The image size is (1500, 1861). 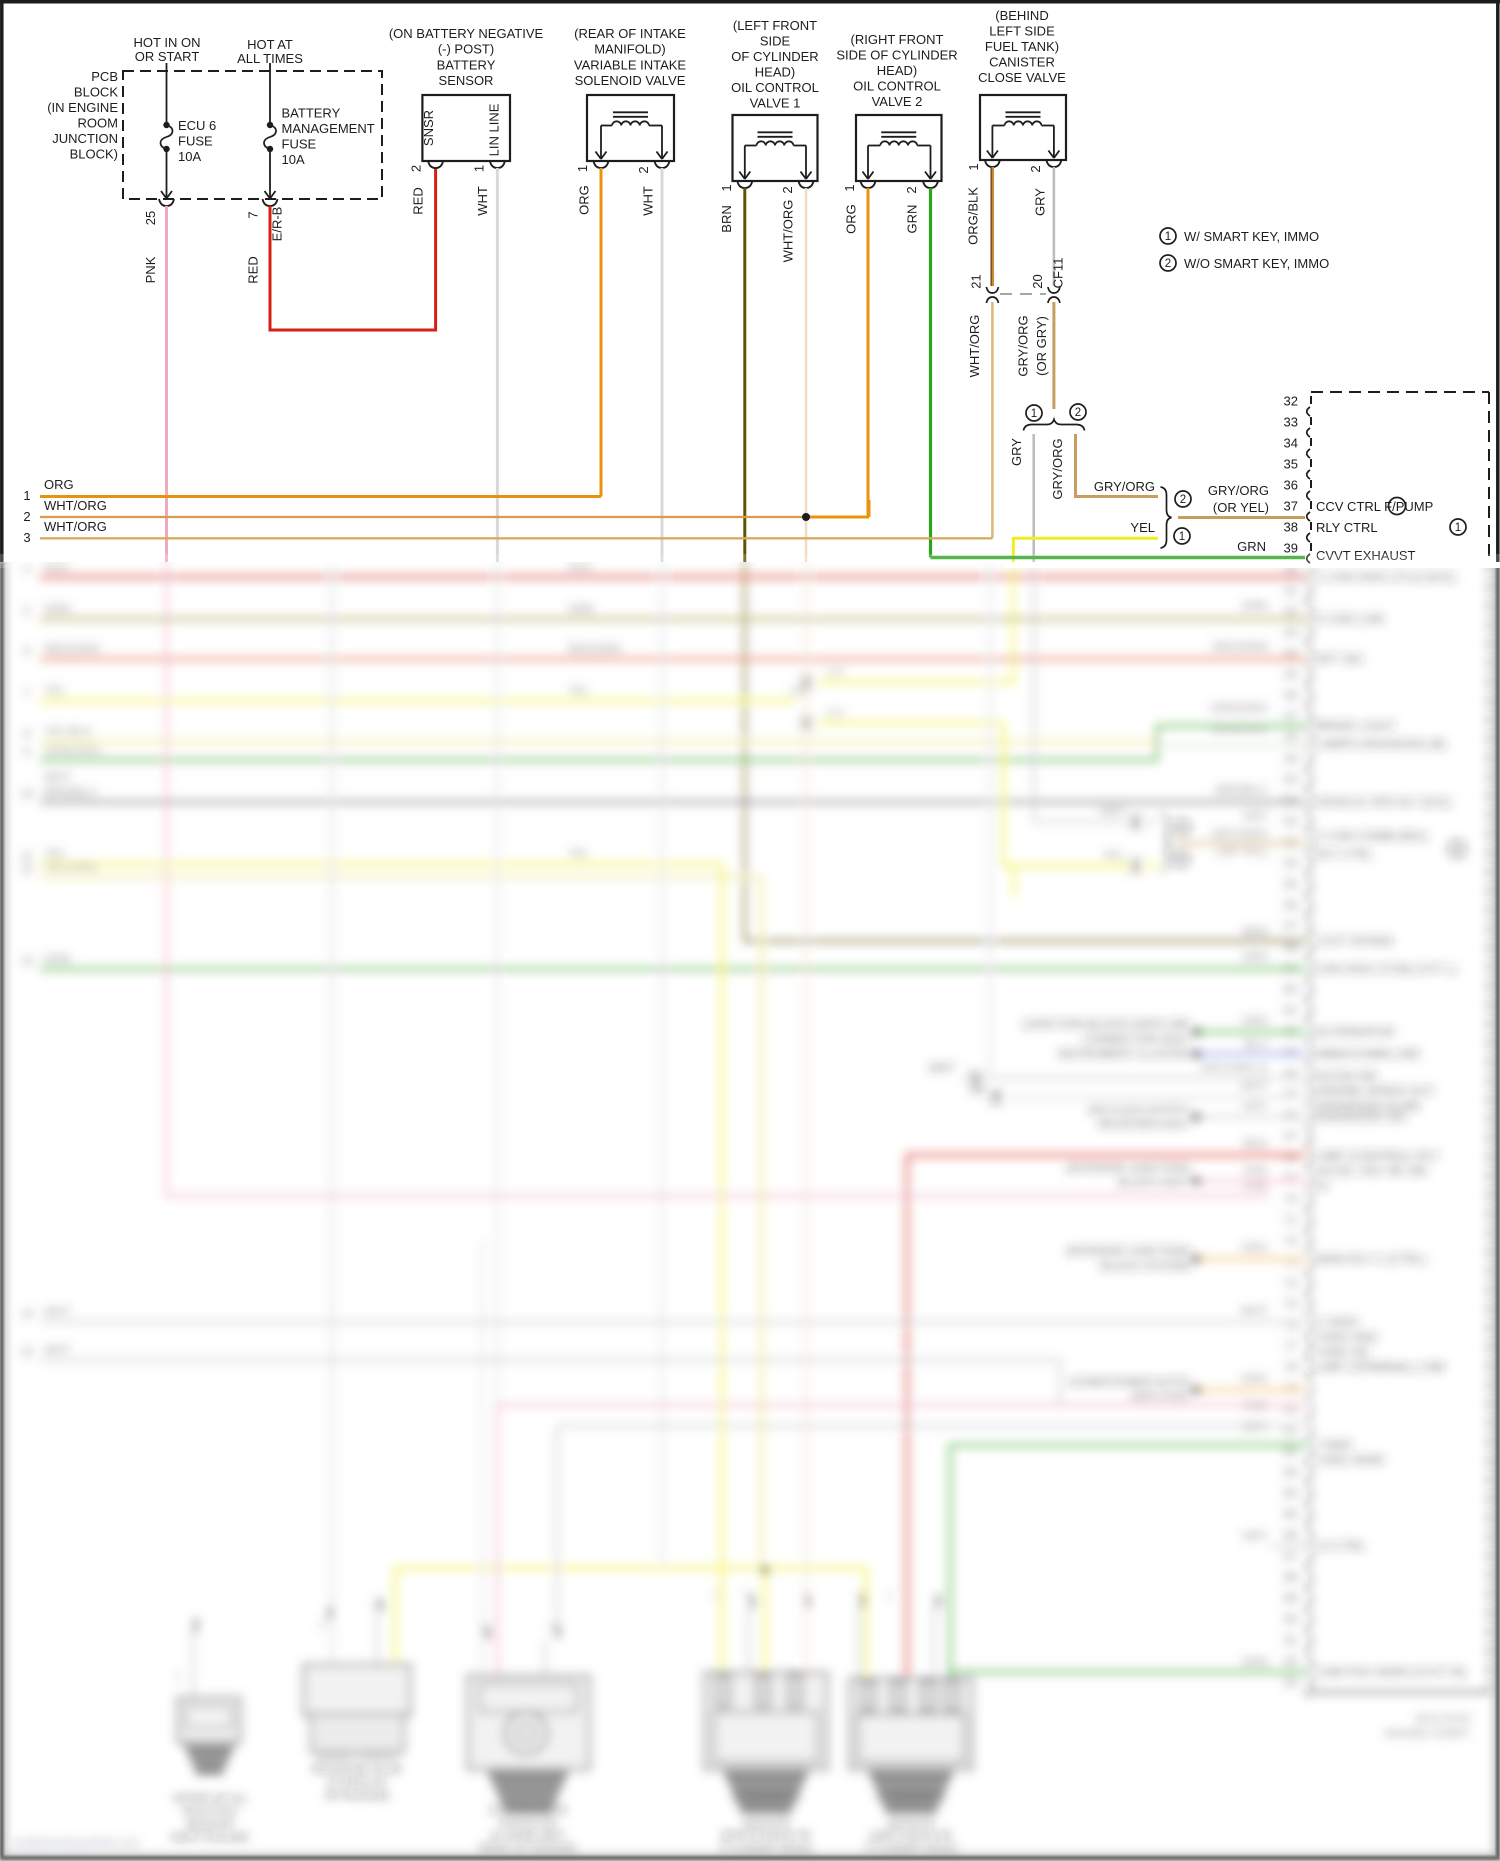 I want to click on svg-text: 43, so click(x=1291, y=632).